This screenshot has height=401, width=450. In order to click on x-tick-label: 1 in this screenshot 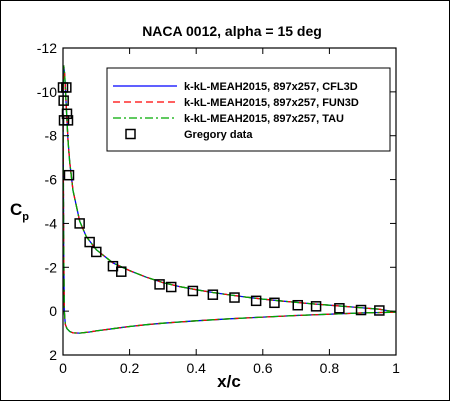, I will do `click(396, 368)`.